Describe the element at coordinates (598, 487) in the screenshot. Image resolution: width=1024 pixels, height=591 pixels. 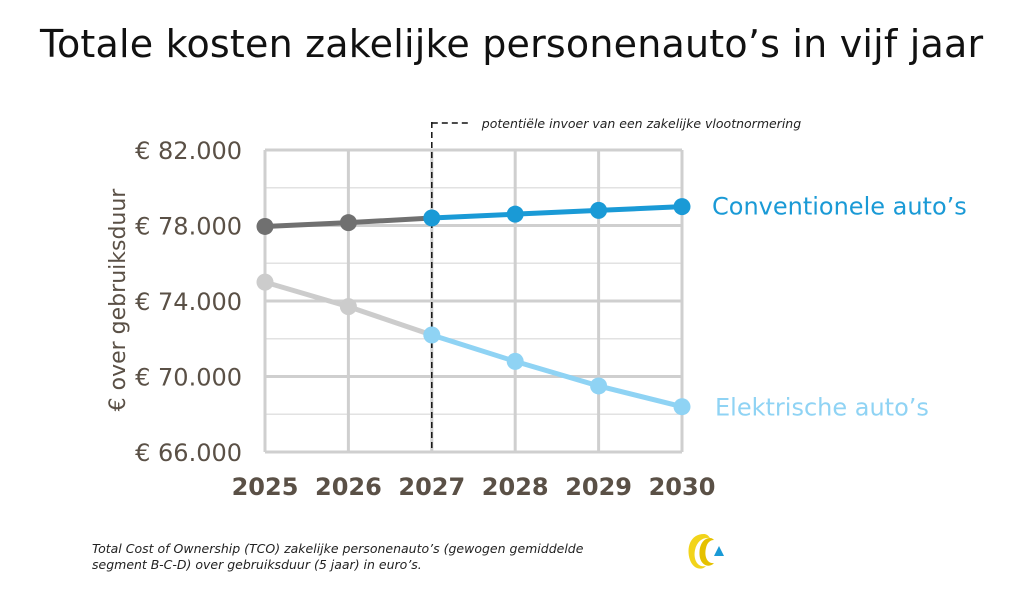
I see `x-tick-label: 2029` at that location.